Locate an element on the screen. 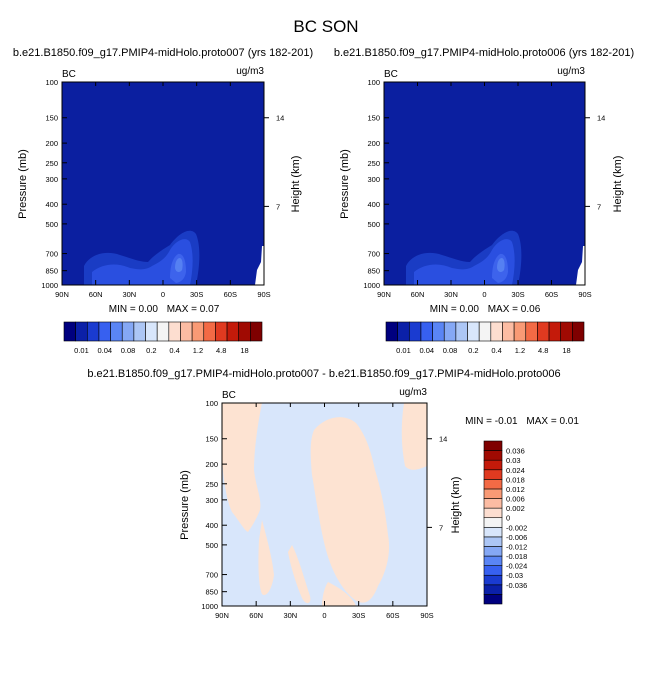 The image size is (671, 697). panel-1-colorbar-label: 1.2 is located at coordinates (198, 350).